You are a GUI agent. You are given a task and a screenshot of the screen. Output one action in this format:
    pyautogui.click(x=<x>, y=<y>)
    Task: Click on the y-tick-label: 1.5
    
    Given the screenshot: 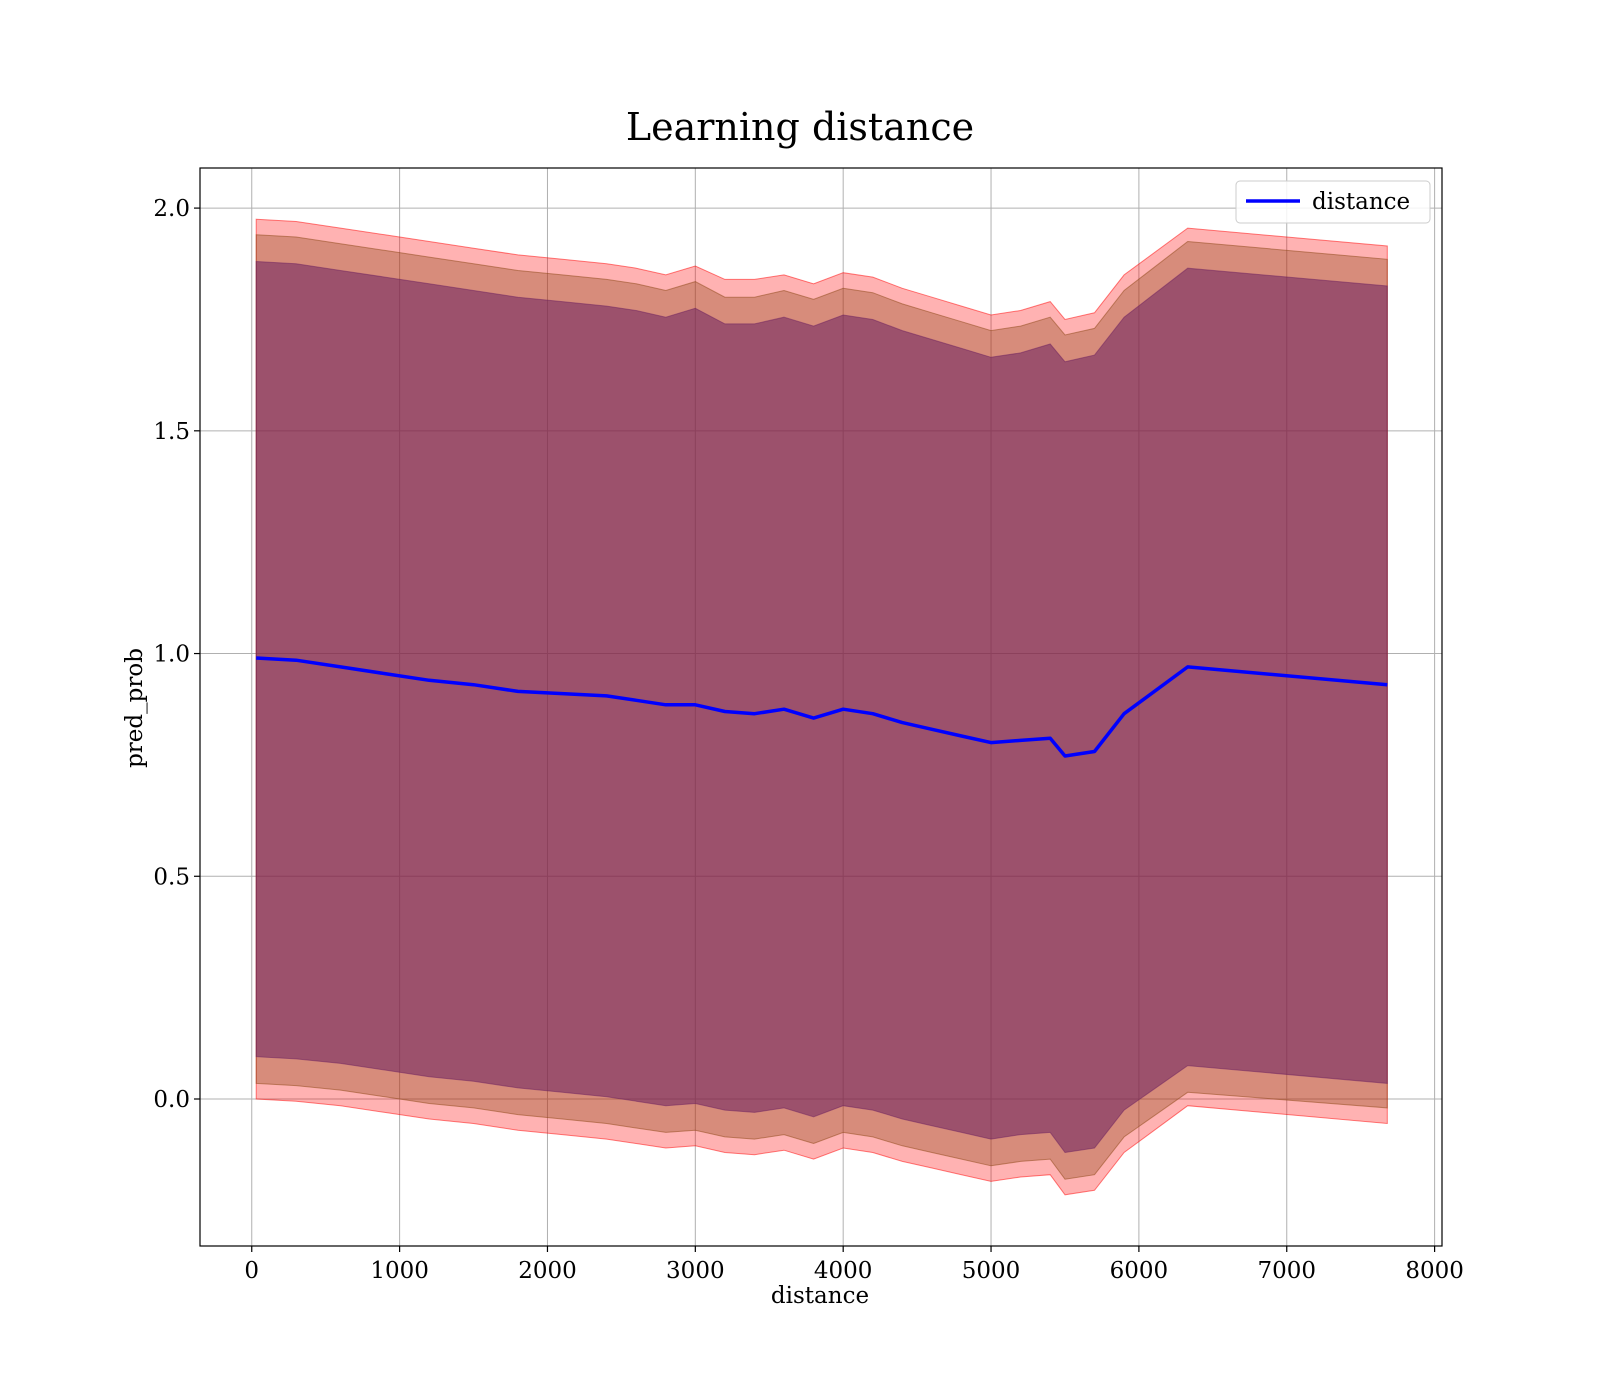 What is the action you would take?
    pyautogui.click(x=171, y=432)
    